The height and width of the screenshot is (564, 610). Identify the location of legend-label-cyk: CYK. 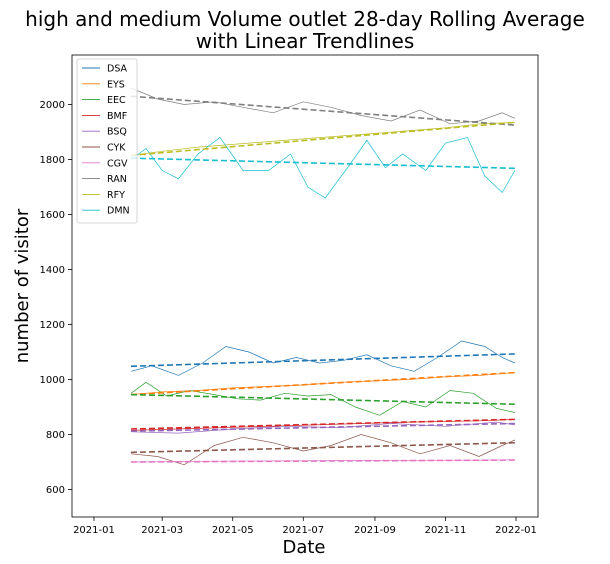
(116, 148).